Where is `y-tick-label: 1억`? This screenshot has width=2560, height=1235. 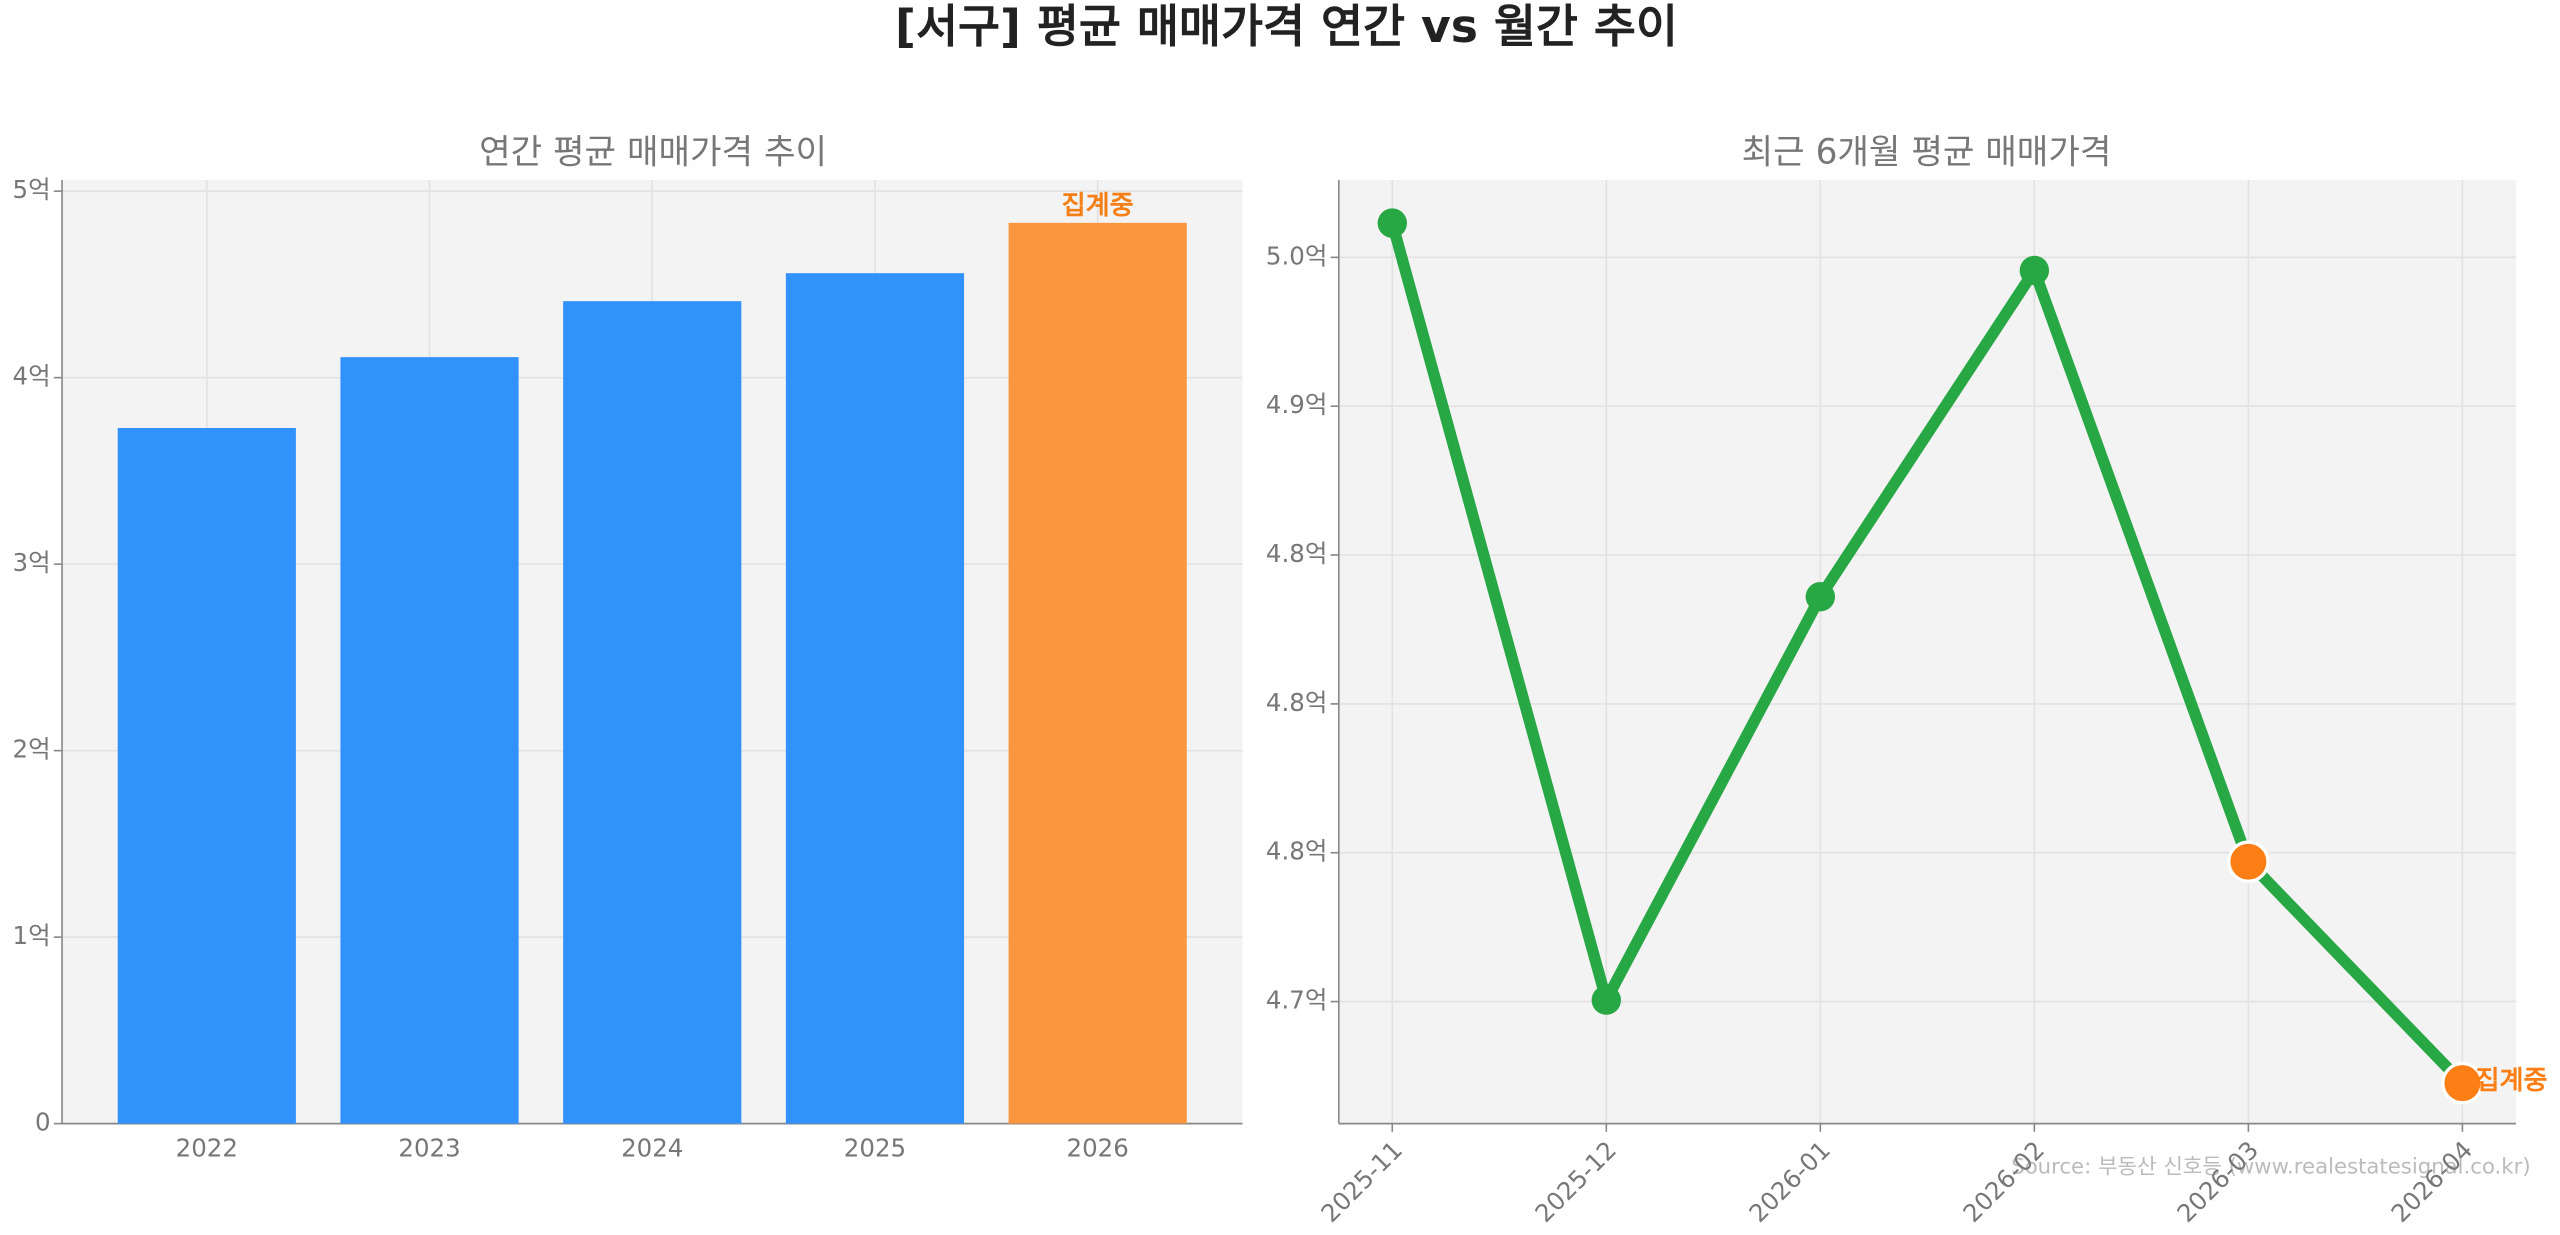 y-tick-label: 1억 is located at coordinates (32, 935).